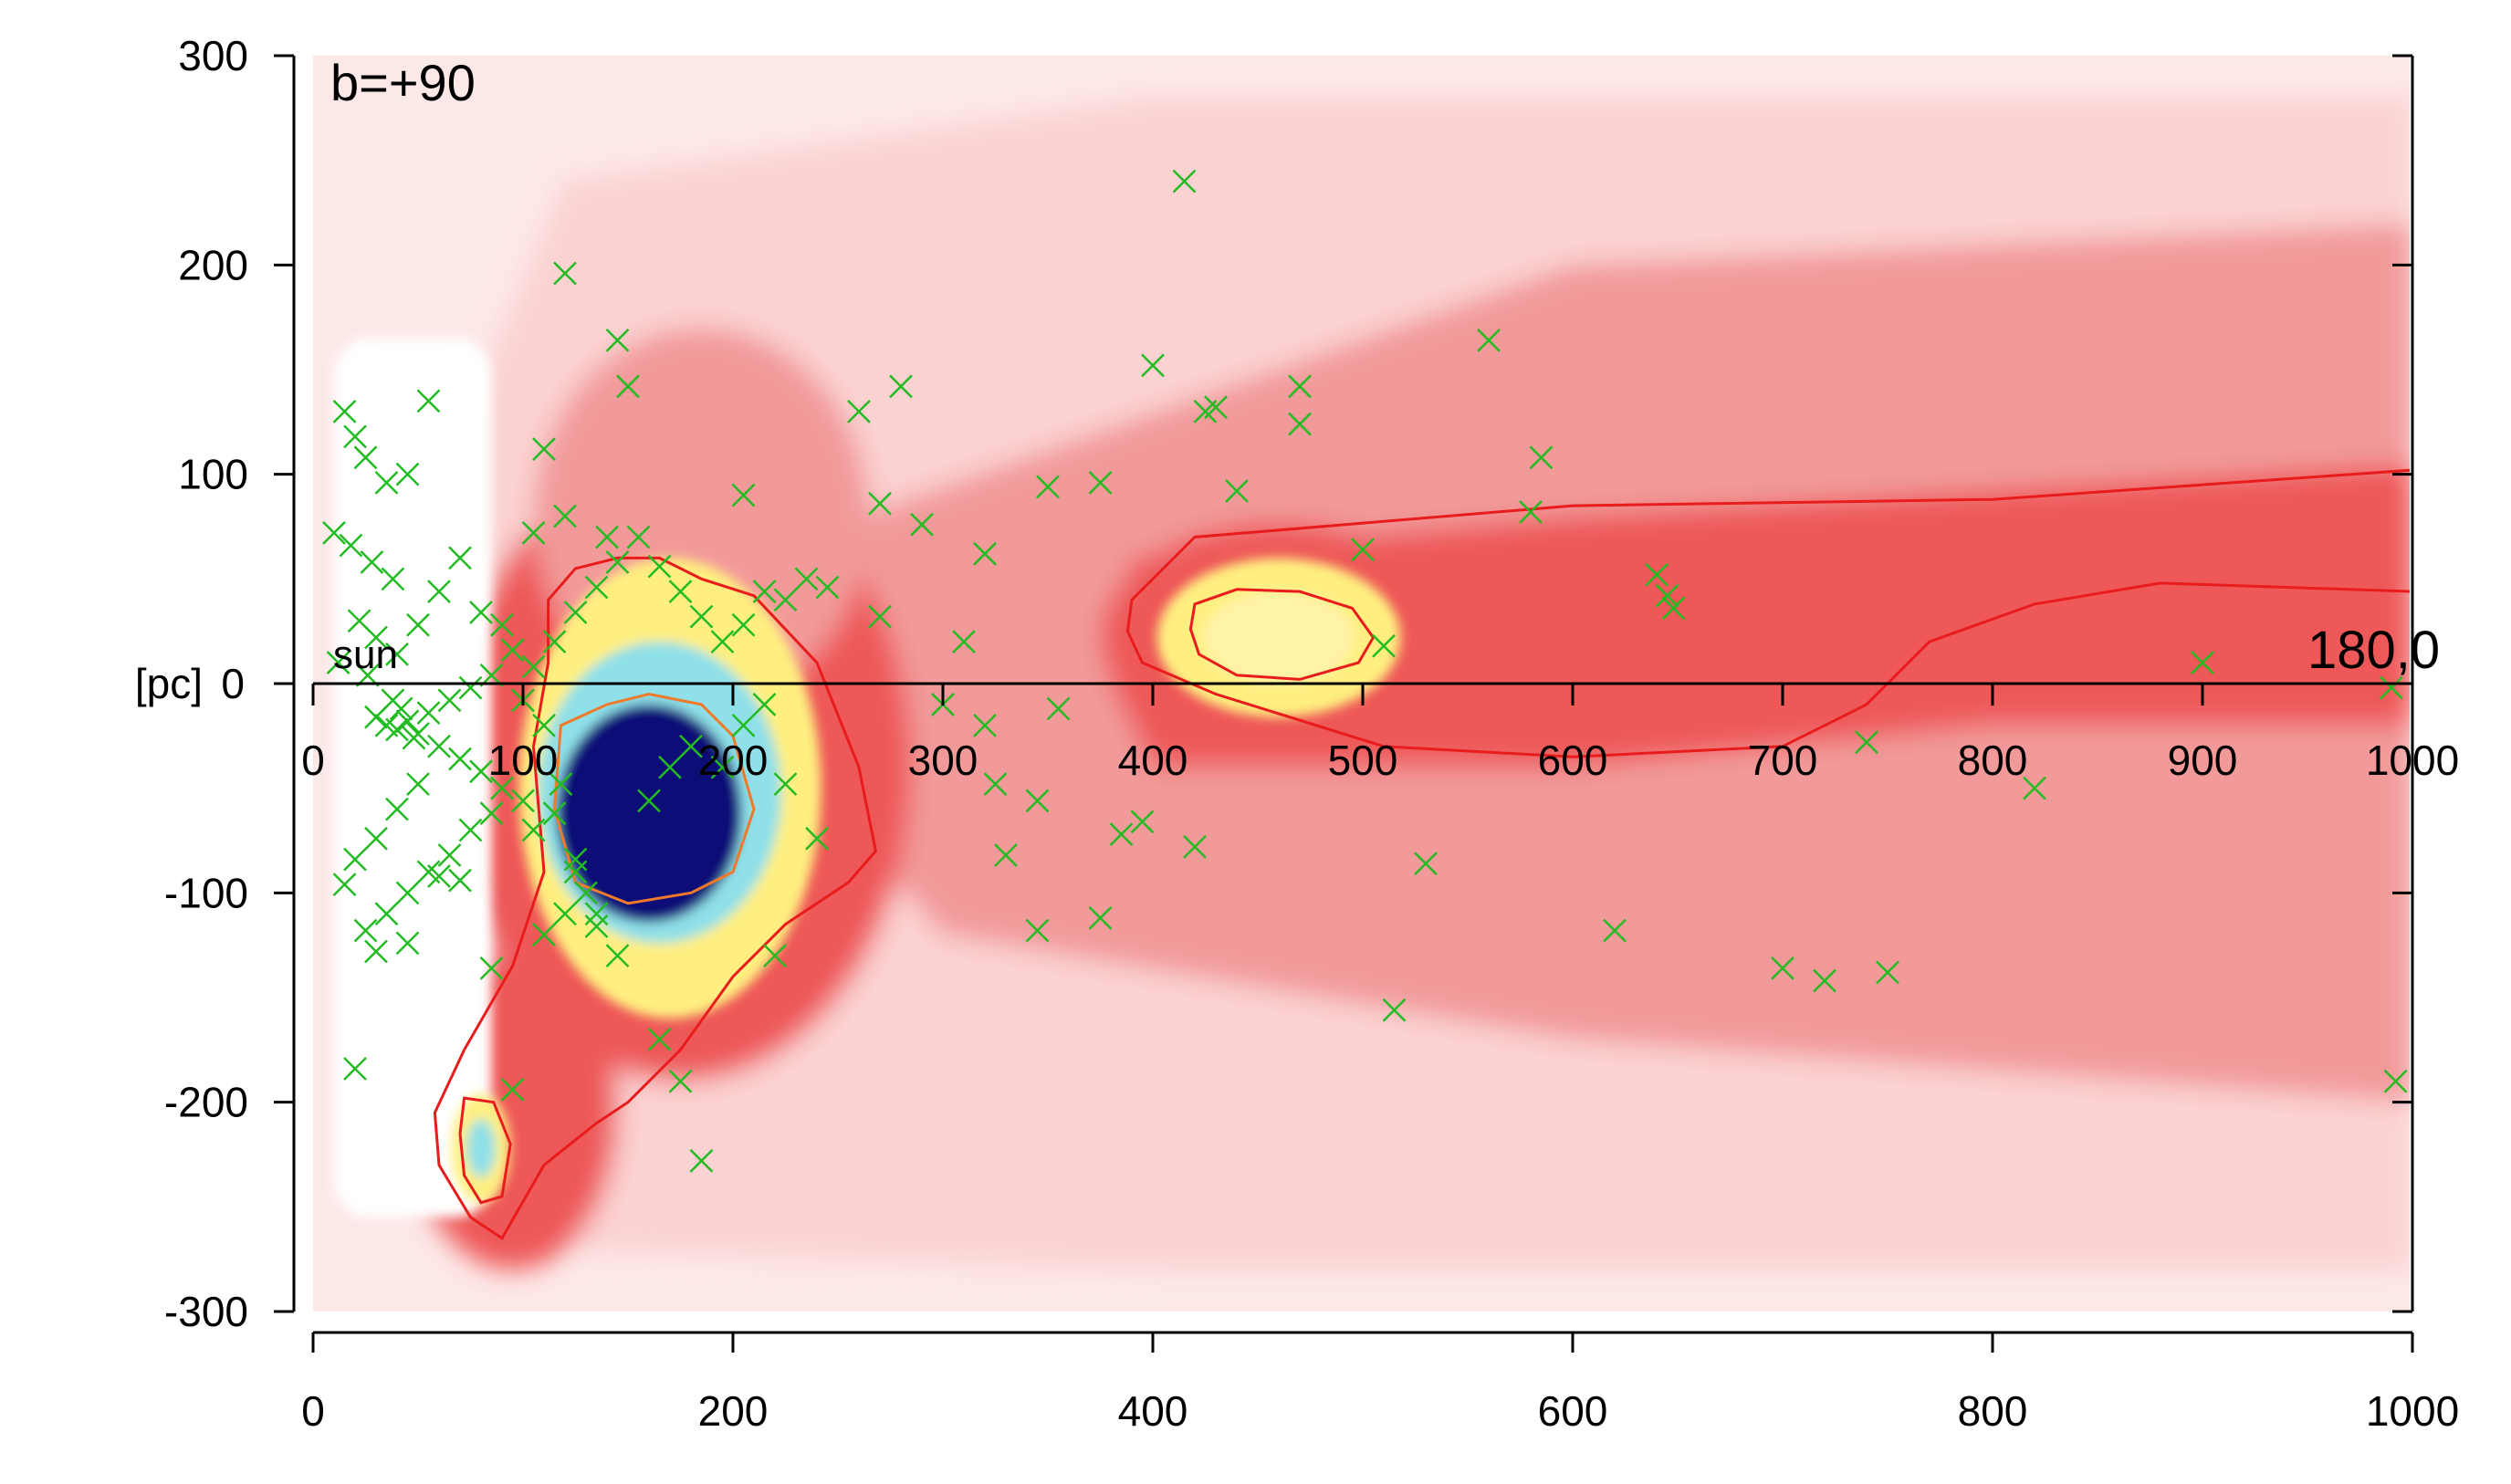  I want to click on heatmap-near-cloud-peak, so click(649, 813).